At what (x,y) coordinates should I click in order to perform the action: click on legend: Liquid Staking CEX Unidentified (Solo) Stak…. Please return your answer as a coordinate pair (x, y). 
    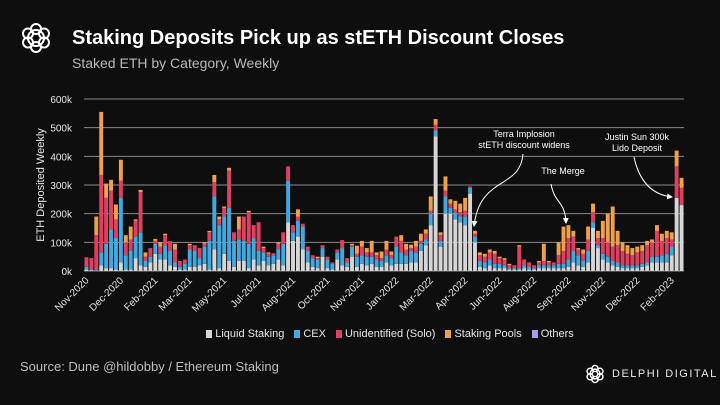
    Looking at the image, I should click on (360, 334).